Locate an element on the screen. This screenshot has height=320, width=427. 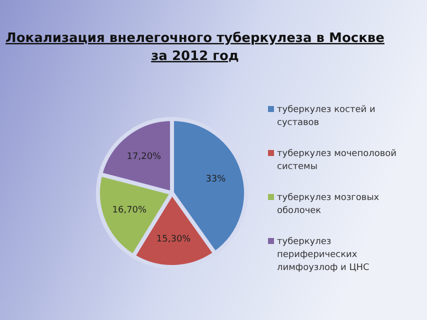
data-label: 15,30% is located at coordinates (174, 239).